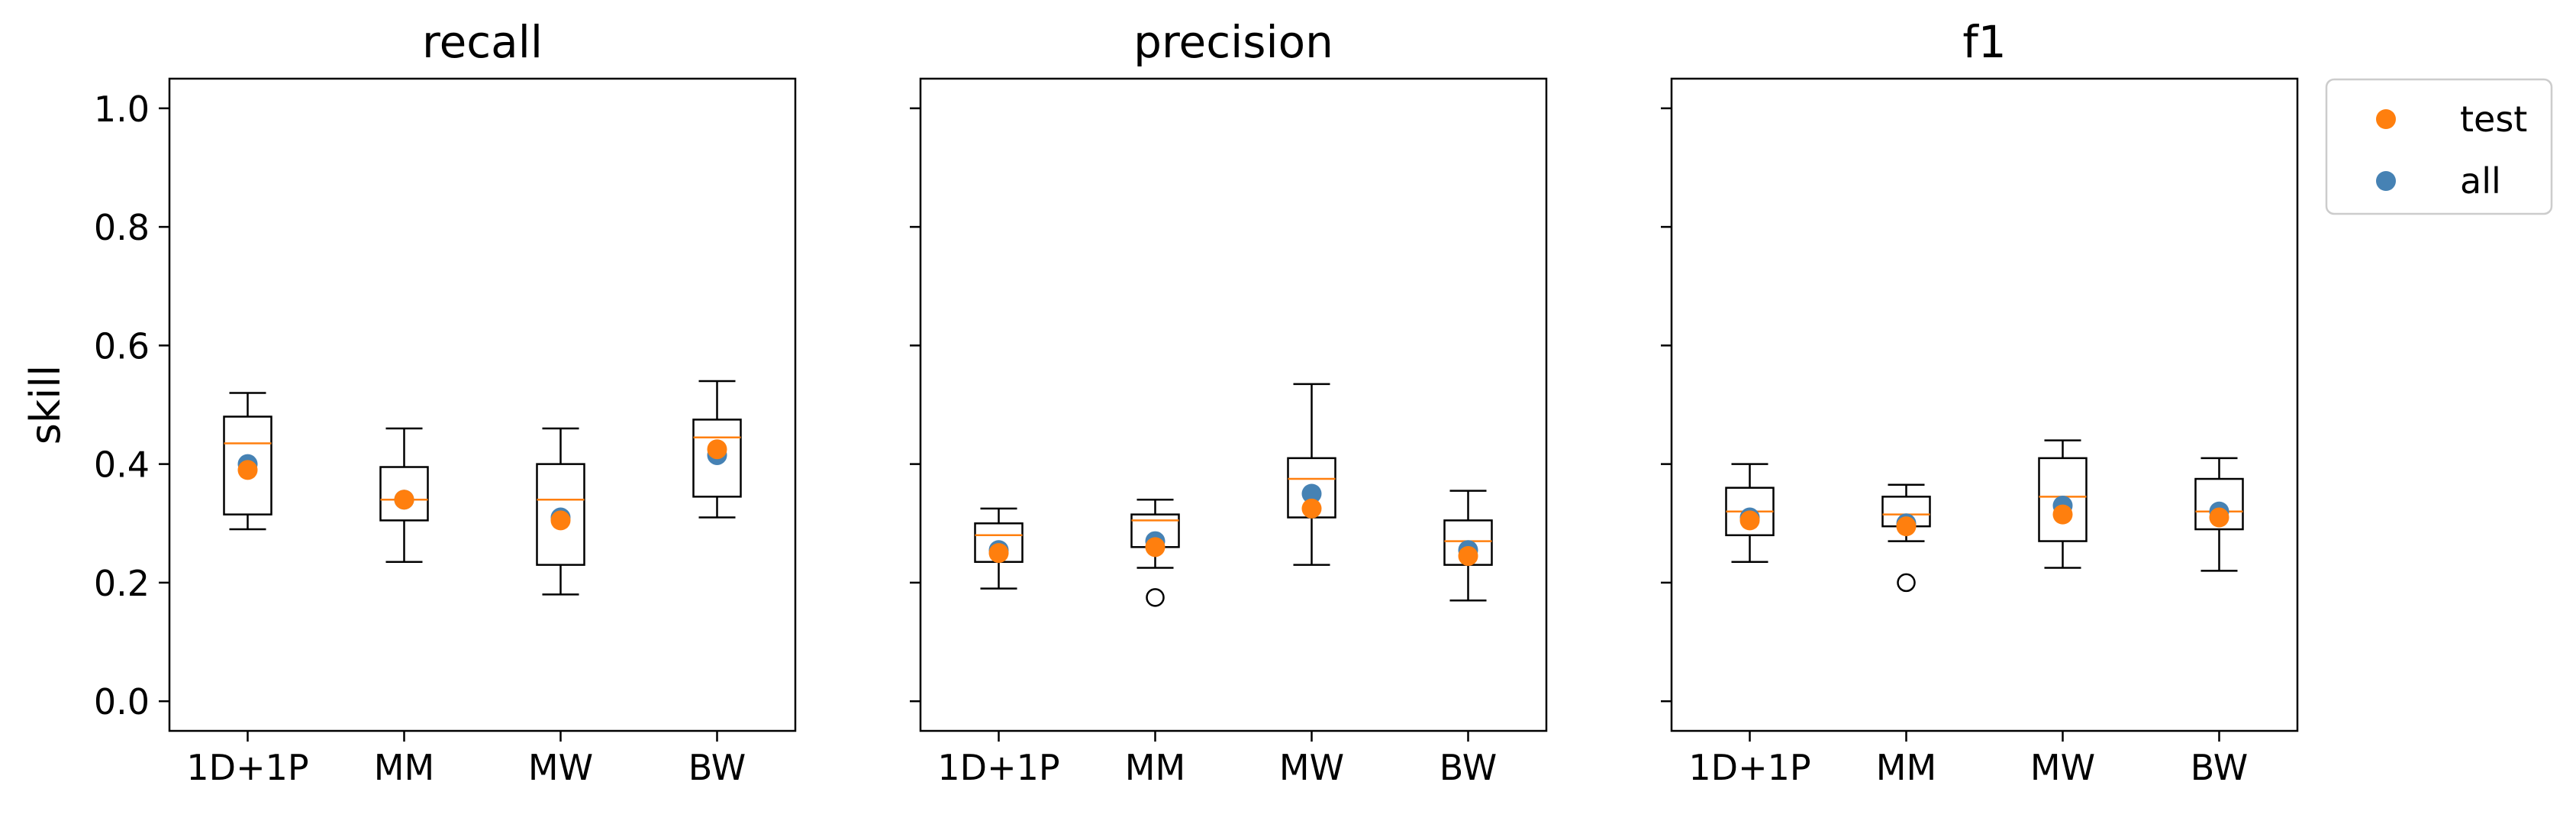 This screenshot has width=2576, height=821. What do you see at coordinates (1984, 42) in the screenshot?
I see `panel-title: f1` at bounding box center [1984, 42].